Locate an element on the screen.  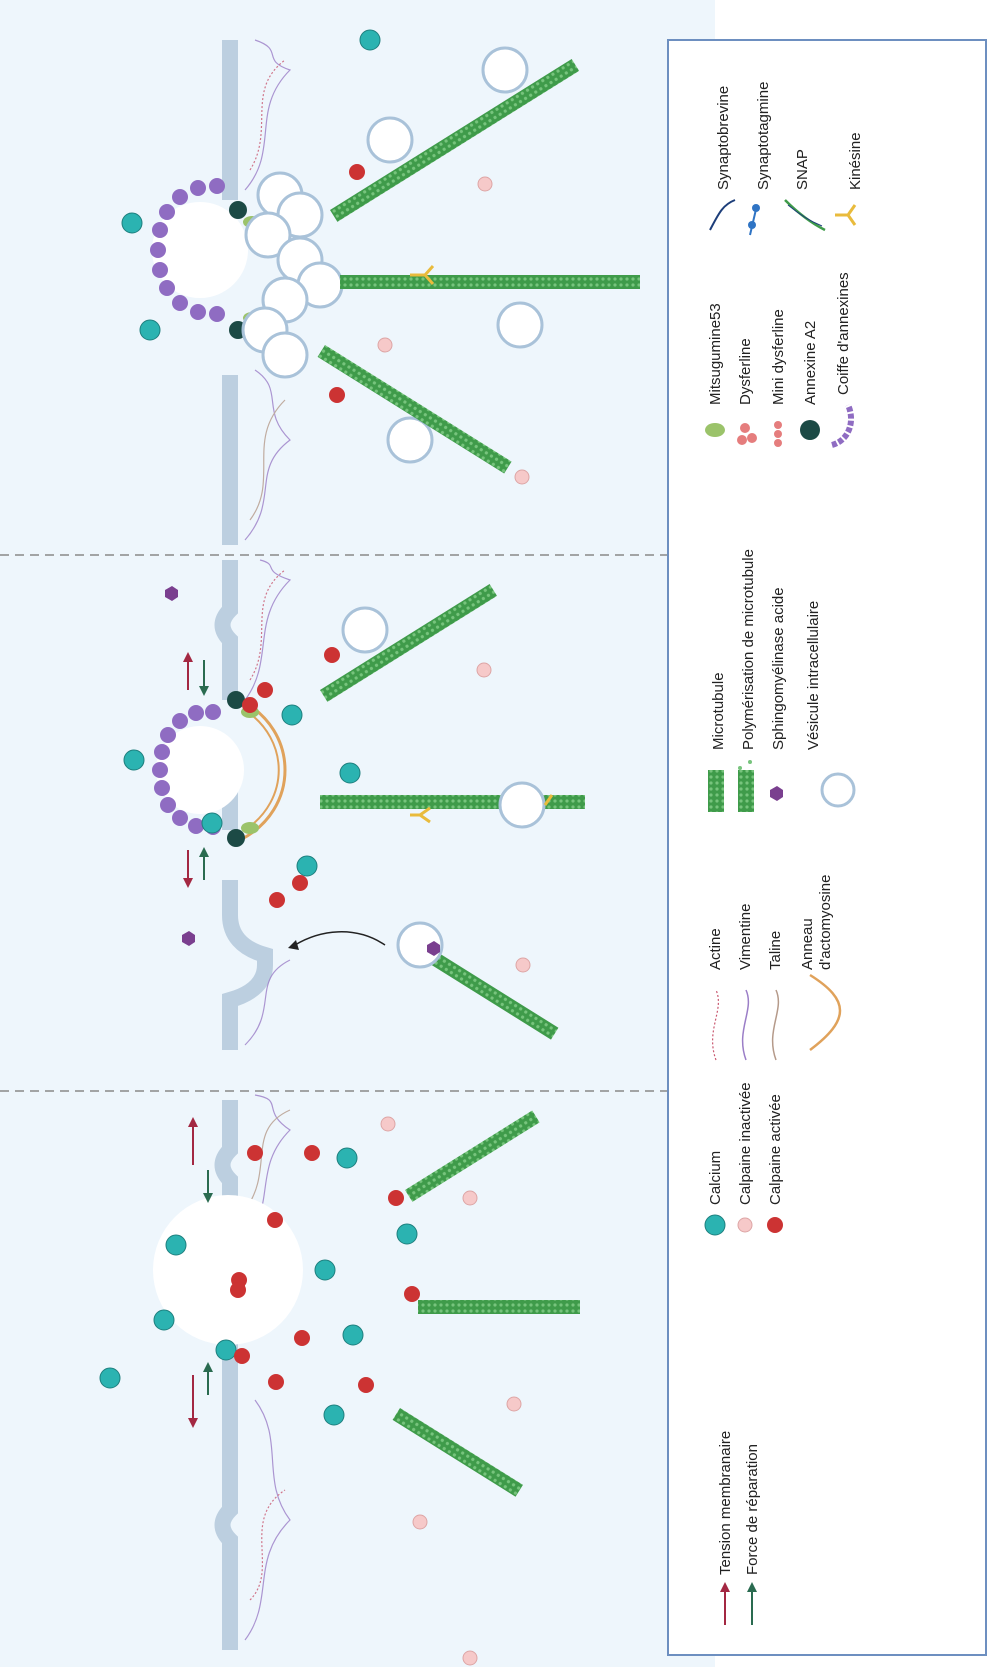
svg-text: SNAP is located at coordinates (802, 169).